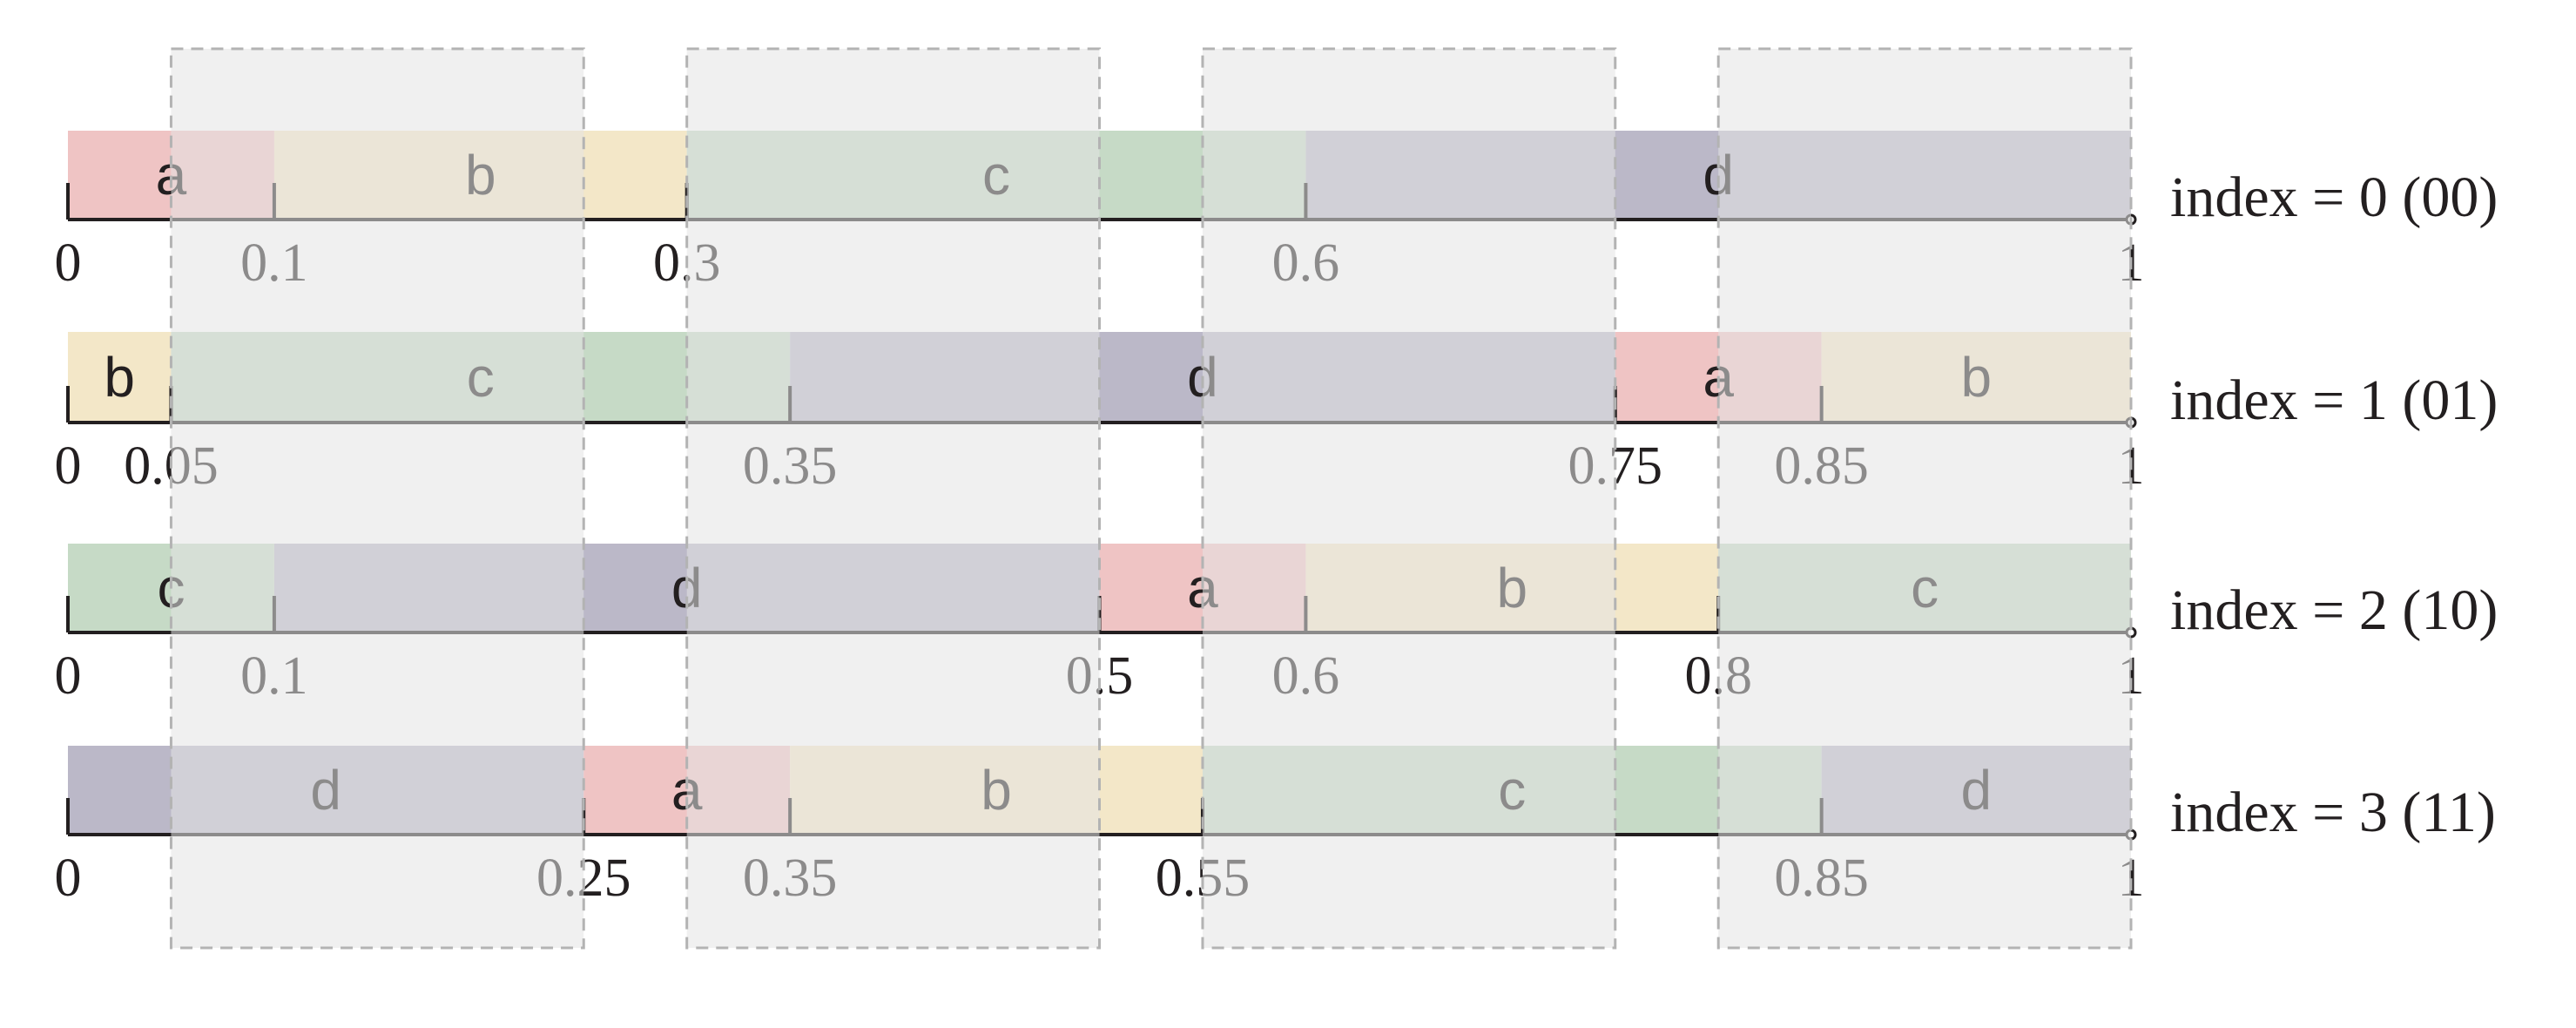  What do you see at coordinates (2334, 400) in the screenshot?
I see `row-index-label: index = 1 (01)` at bounding box center [2334, 400].